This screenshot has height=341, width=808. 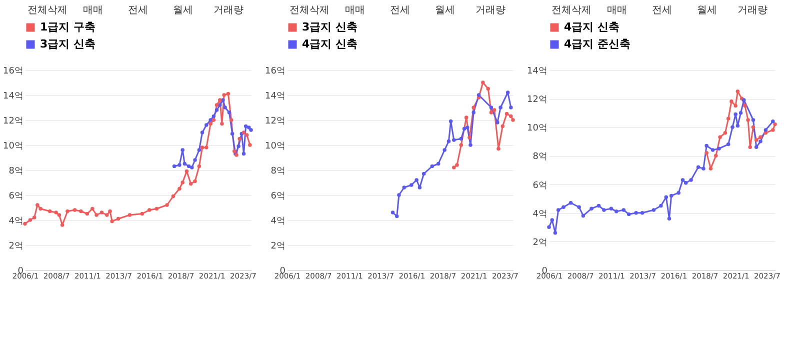 I want to click on y-tick-label: 2억, so click(x=540, y=243).